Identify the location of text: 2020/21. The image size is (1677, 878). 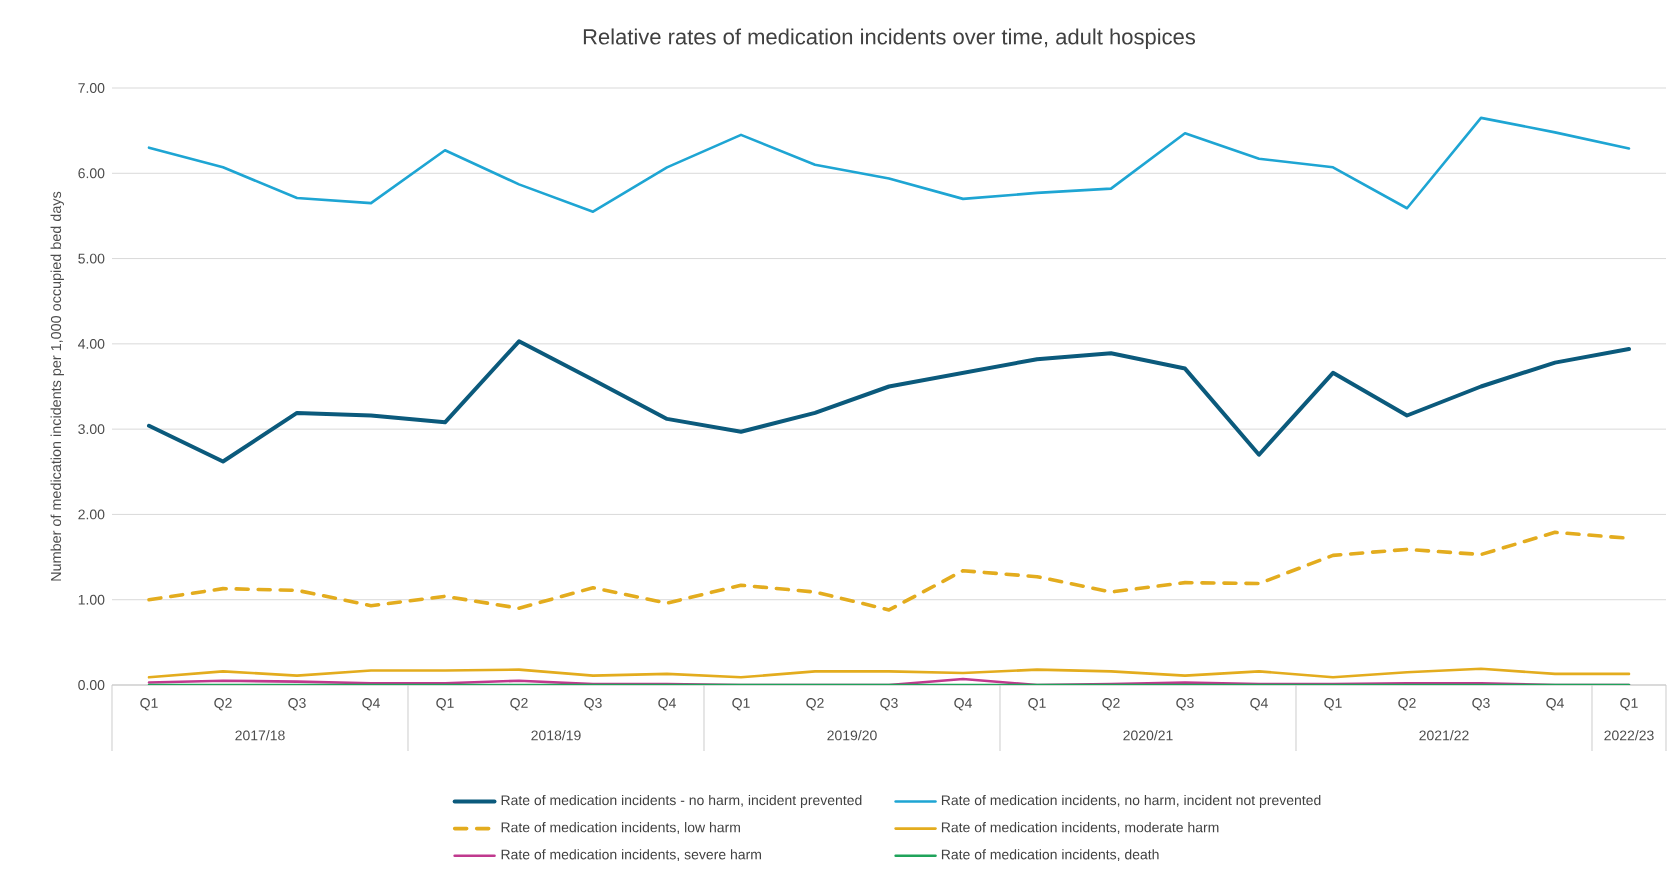
(1148, 735).